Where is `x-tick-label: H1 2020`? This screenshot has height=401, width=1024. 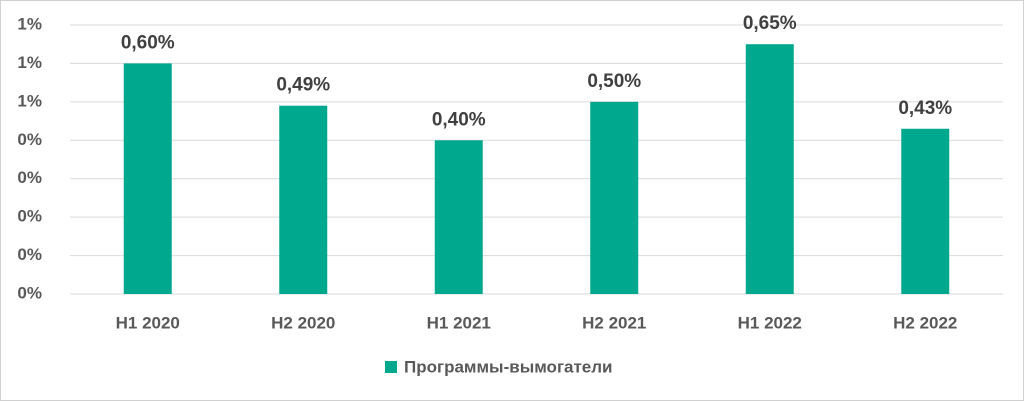 x-tick-label: H1 2020 is located at coordinates (148, 322).